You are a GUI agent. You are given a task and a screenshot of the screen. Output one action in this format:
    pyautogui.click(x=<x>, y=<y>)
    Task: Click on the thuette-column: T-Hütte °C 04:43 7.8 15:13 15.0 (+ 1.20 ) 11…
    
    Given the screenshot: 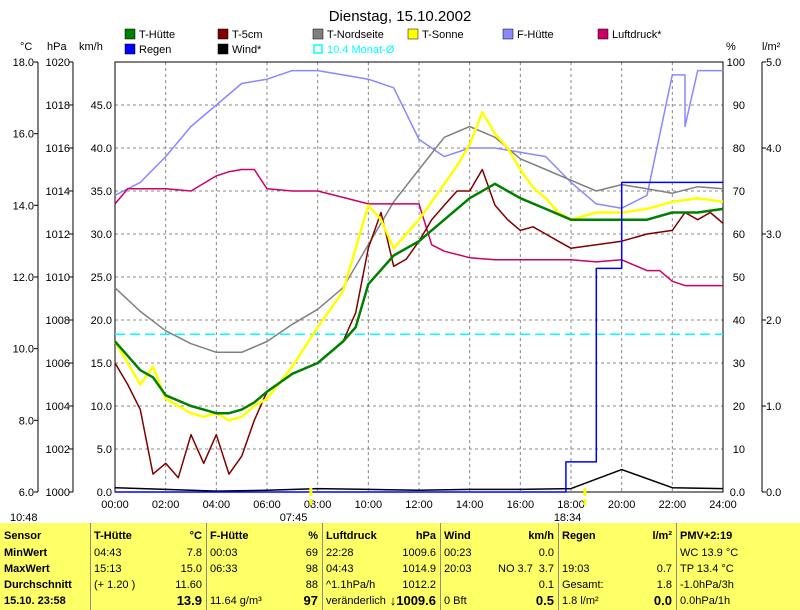 What is the action you would take?
    pyautogui.click(x=148, y=566)
    